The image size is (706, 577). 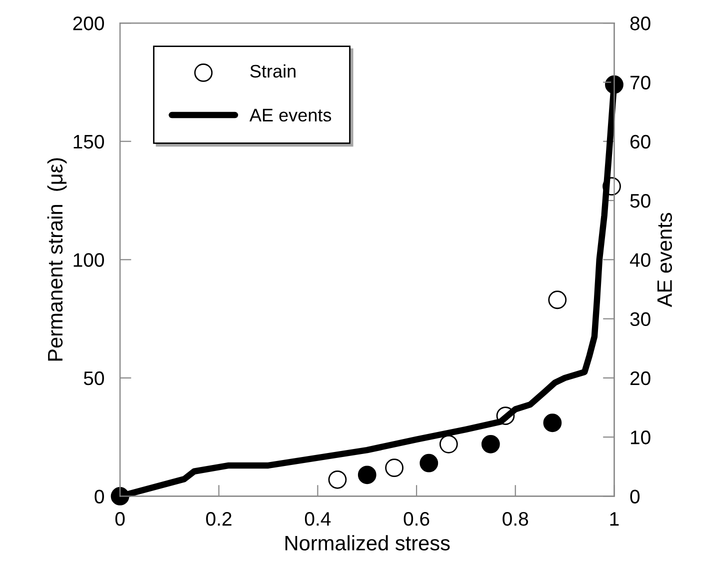 I want to click on x-tick-label: 0.2, so click(x=219, y=519).